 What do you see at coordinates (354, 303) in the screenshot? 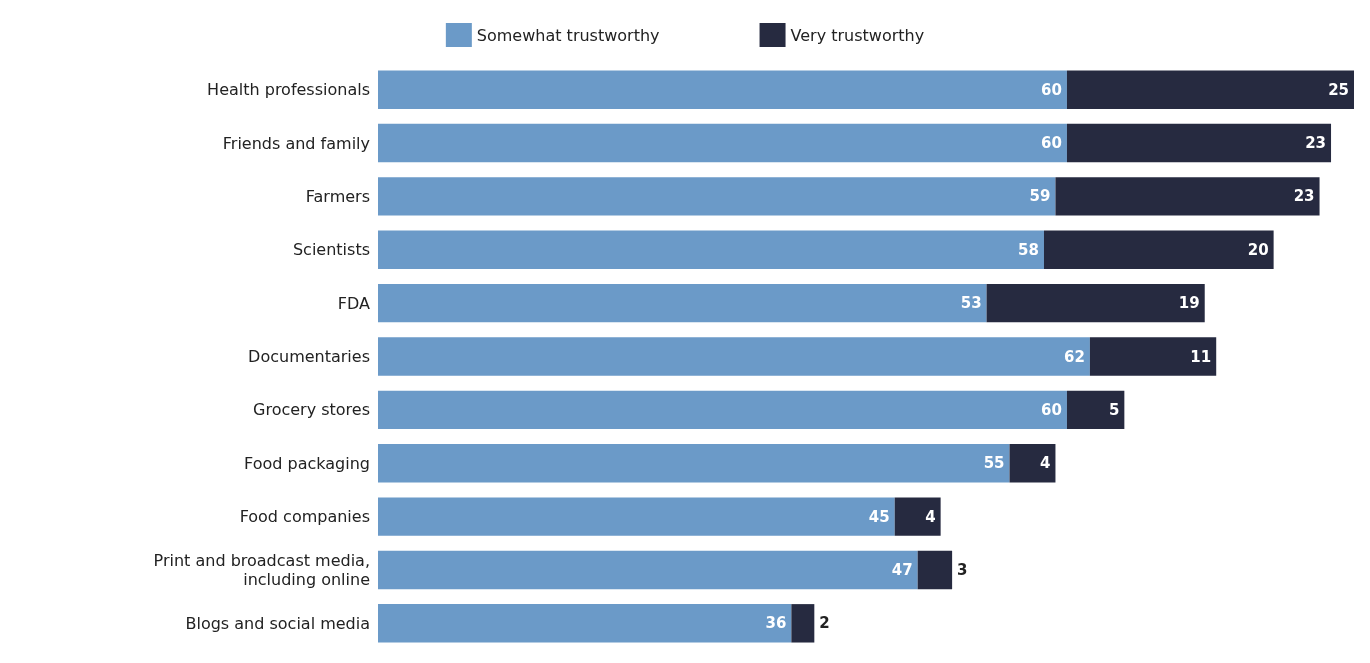
I see `y-tick-label: FDA` at bounding box center [354, 303].